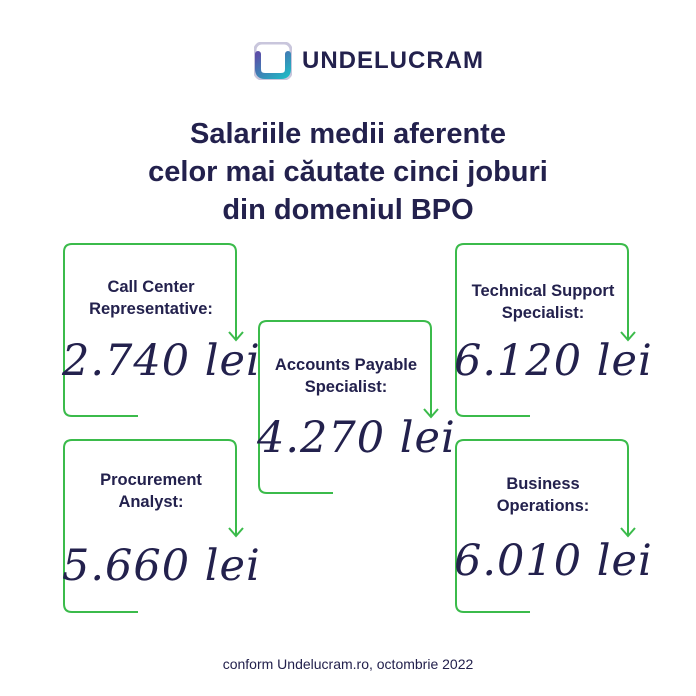 This screenshot has height=696, width=696. I want to click on job-title: Technical Support Specialist:, so click(543, 302).